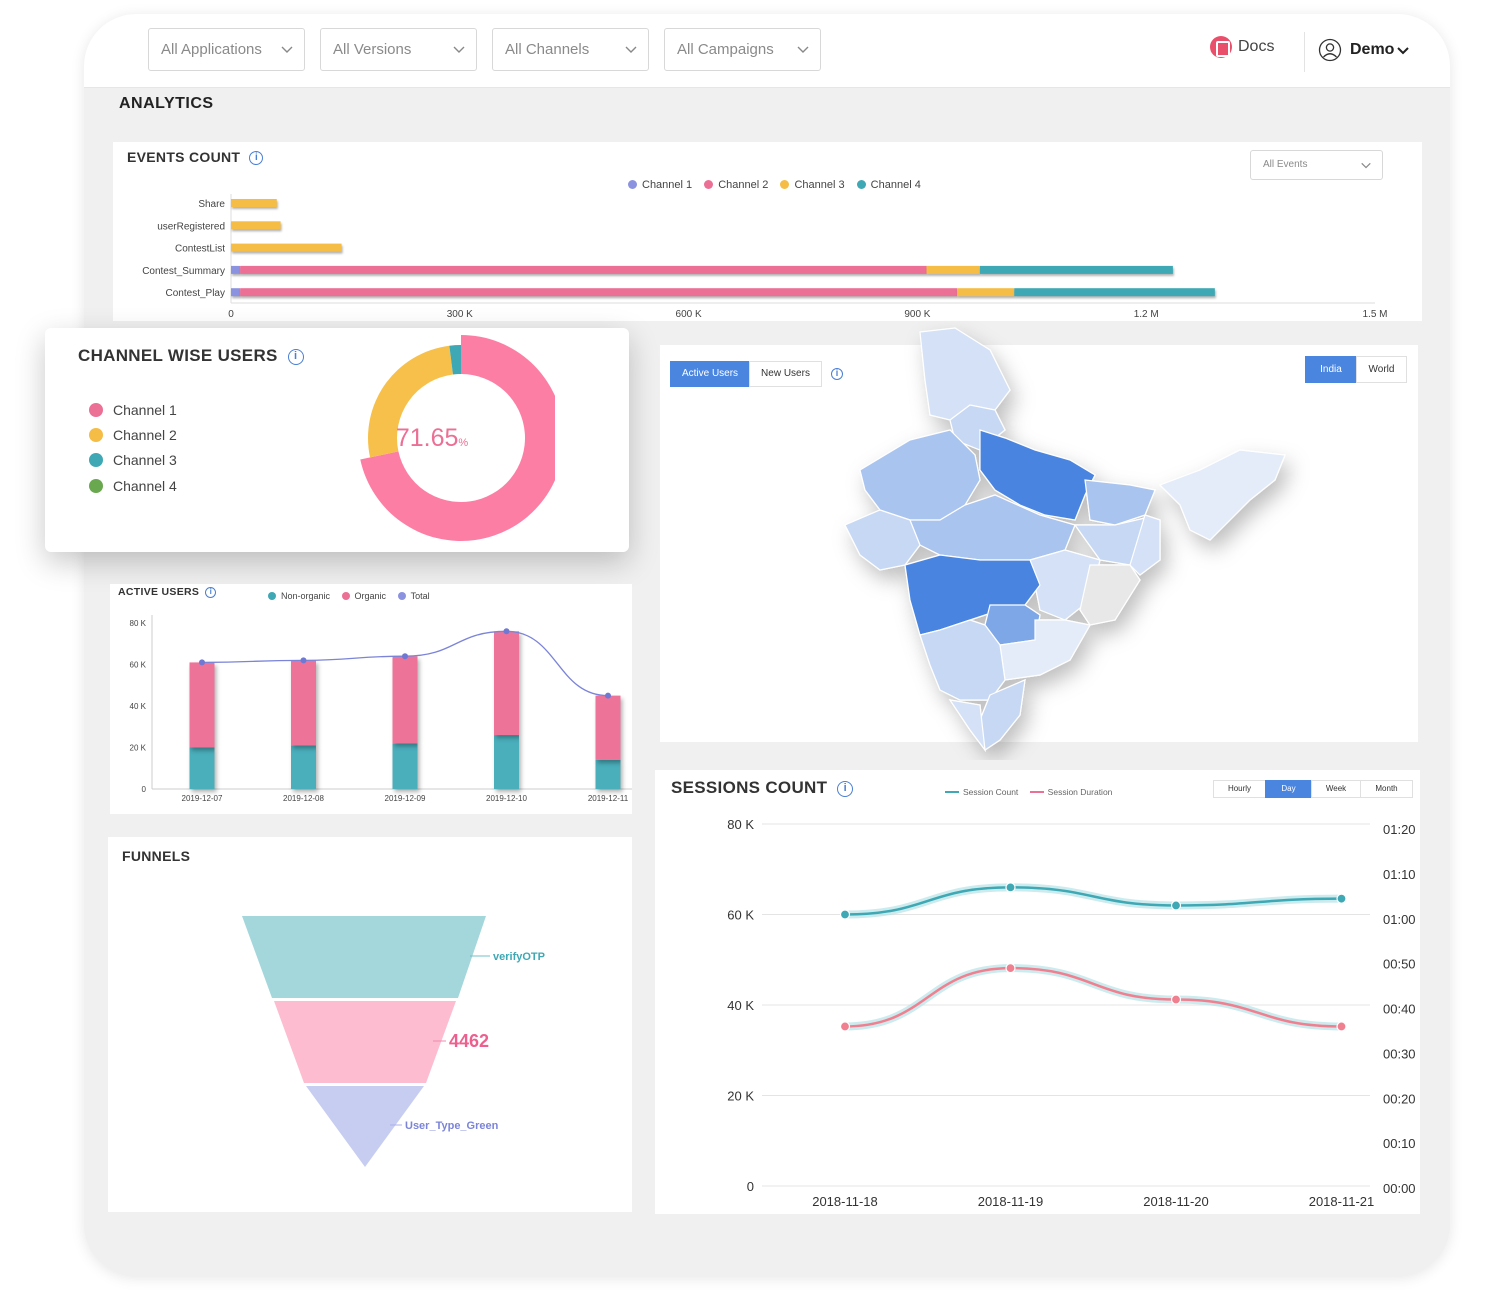 This screenshot has height=1300, width=1500. I want to click on session-count-point, so click(845, 914).